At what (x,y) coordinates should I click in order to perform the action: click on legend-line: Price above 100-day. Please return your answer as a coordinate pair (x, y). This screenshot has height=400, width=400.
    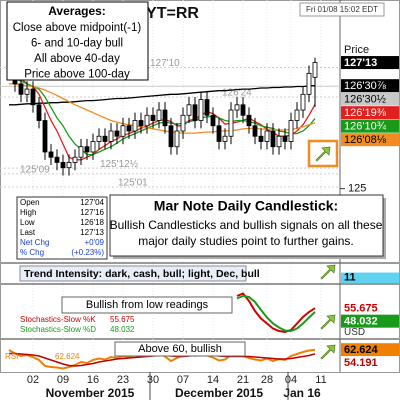
    Looking at the image, I should click on (77, 75).